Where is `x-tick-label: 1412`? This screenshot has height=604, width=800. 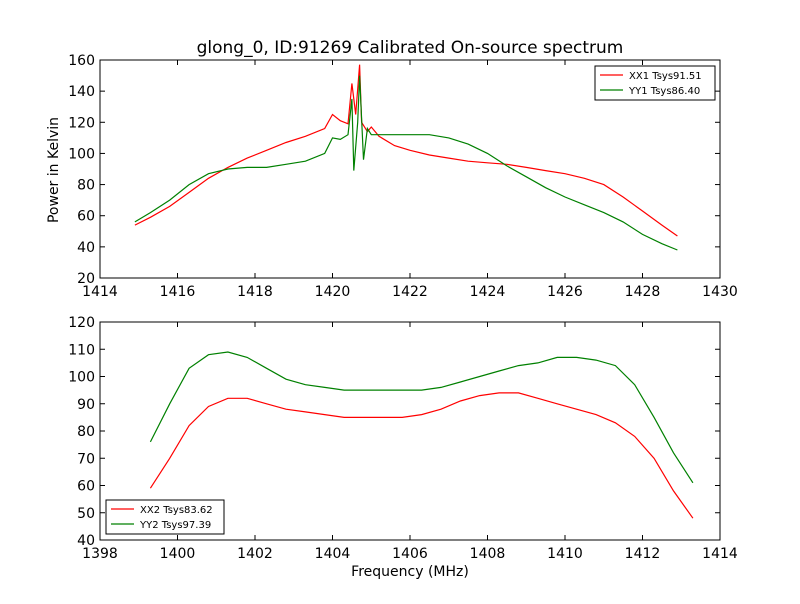
x-tick-label: 1412 is located at coordinates (643, 554).